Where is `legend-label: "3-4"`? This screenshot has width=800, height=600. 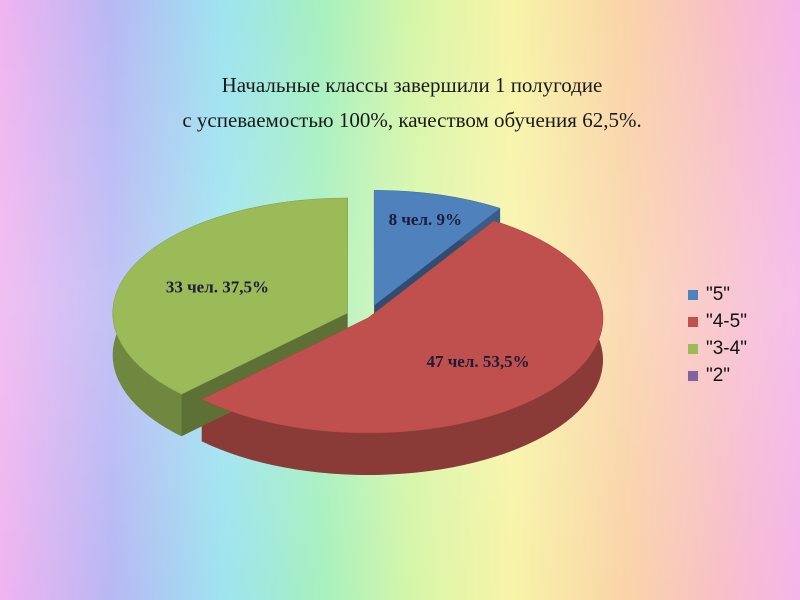 legend-label: "3-4" is located at coordinates (726, 348).